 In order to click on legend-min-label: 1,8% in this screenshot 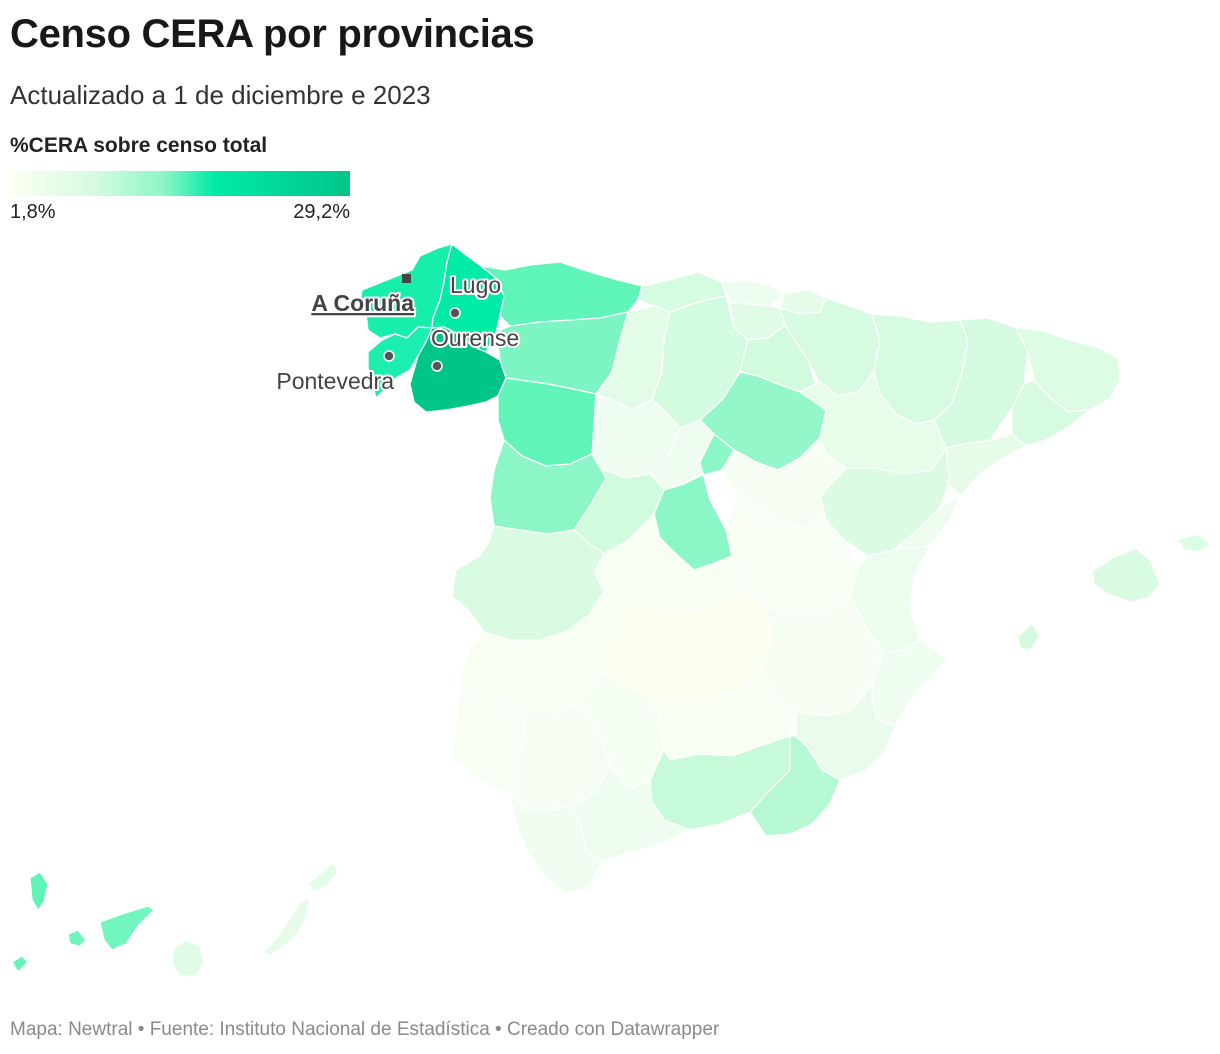, I will do `click(33, 212)`.